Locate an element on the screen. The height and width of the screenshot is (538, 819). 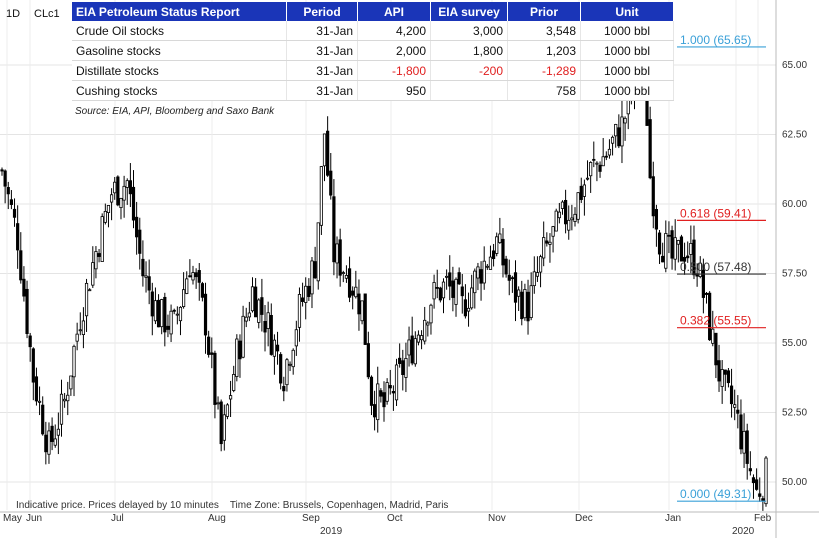
row-survey: 3,000 is located at coordinates (469, 31).